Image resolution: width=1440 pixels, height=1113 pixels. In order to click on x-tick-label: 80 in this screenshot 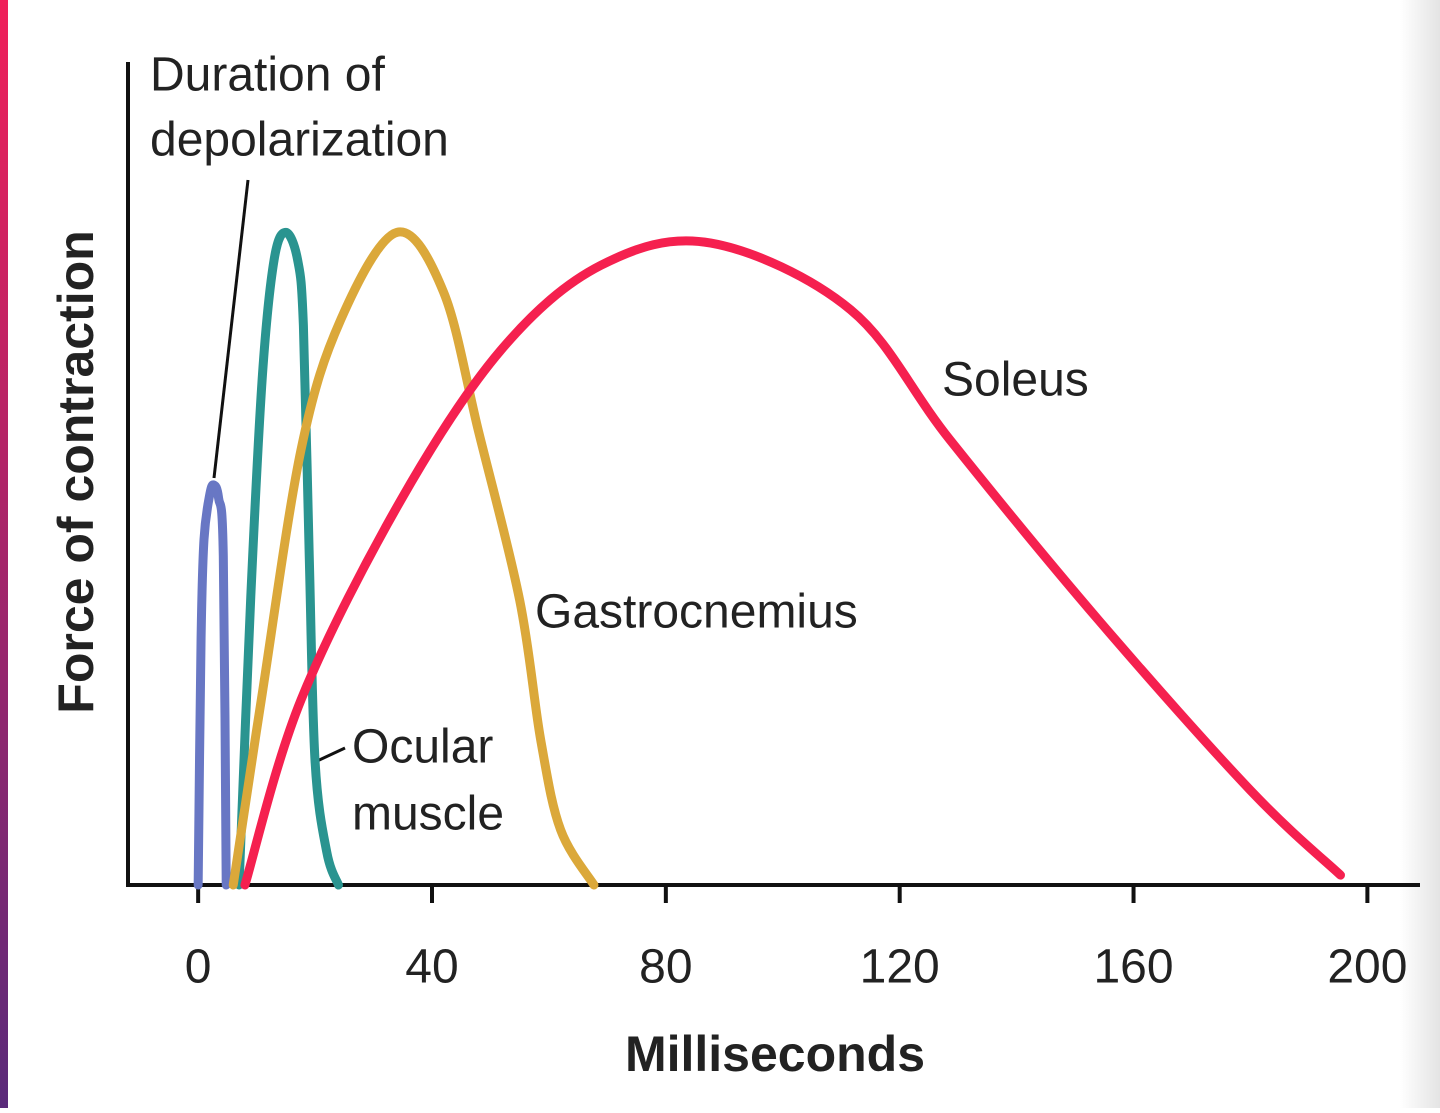, I will do `click(665, 967)`.